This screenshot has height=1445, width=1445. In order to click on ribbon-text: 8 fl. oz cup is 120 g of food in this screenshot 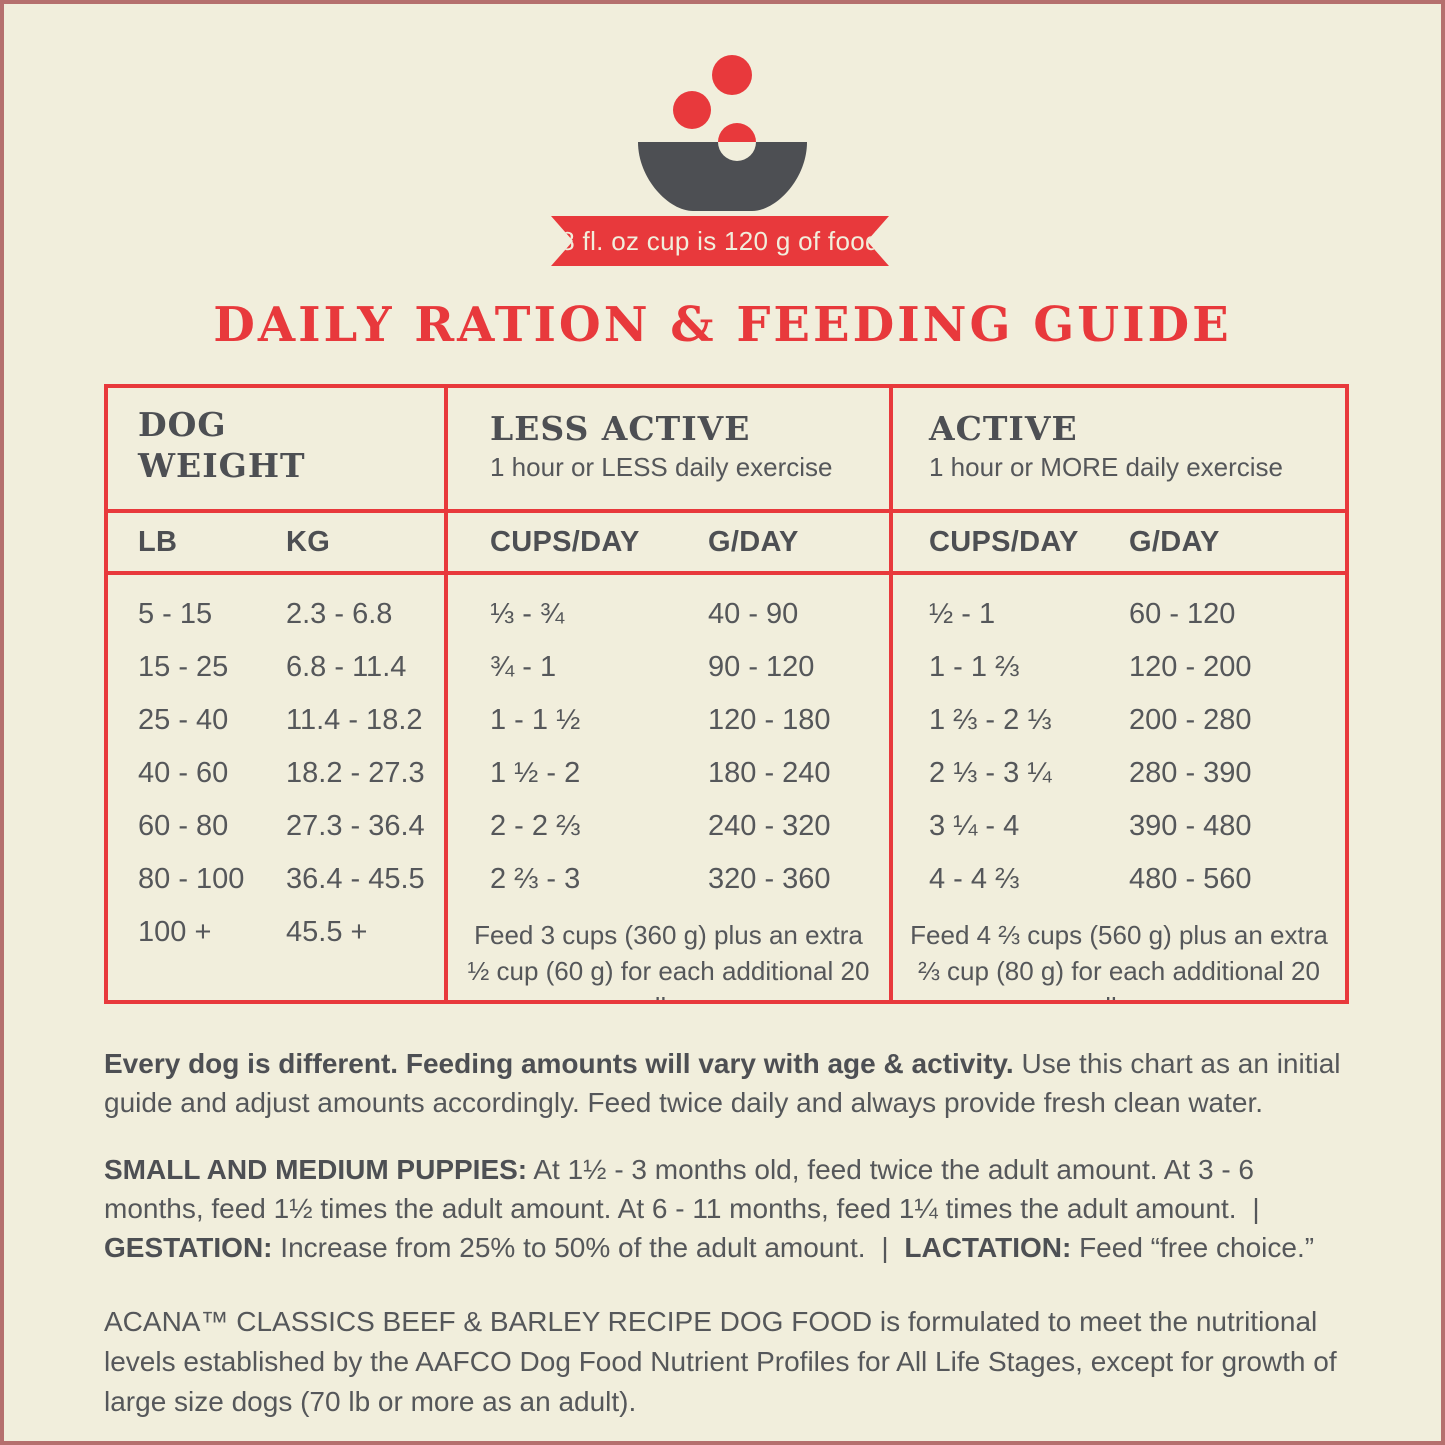, I will do `click(720, 240)`.